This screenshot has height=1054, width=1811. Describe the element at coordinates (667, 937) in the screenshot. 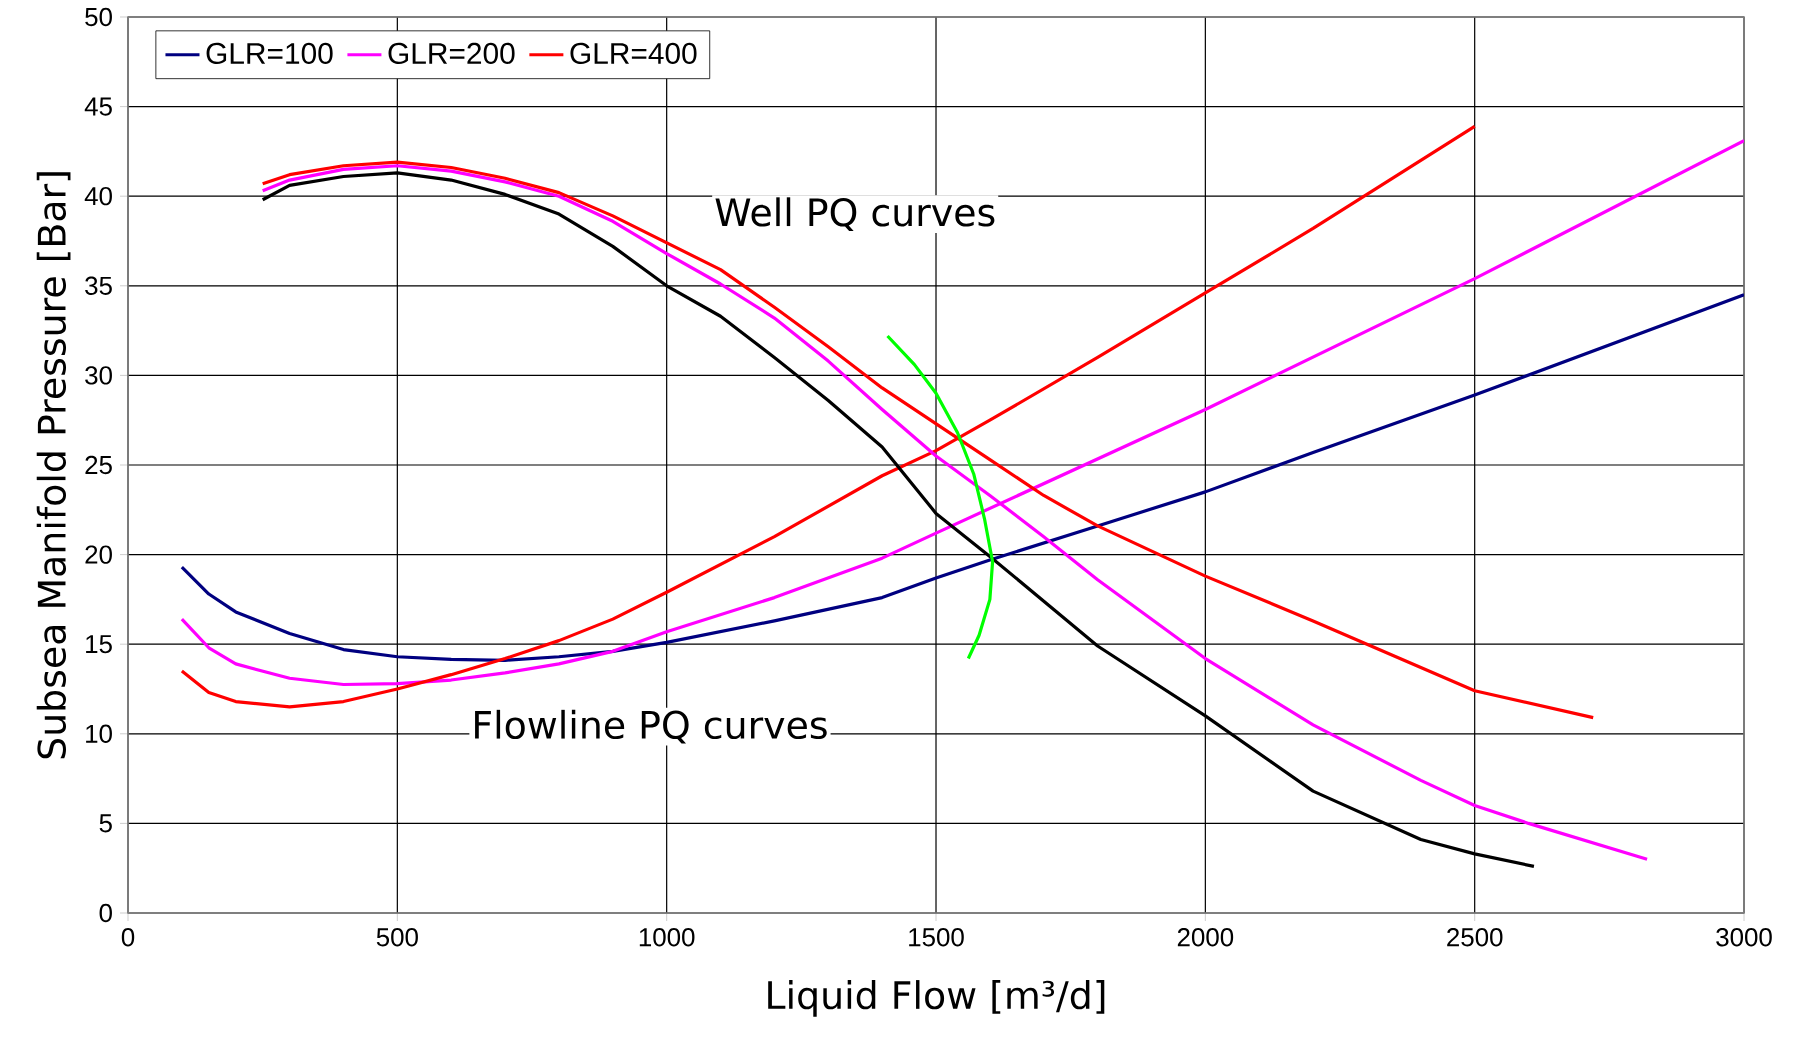

I see `x-tick-label: 1000` at that location.